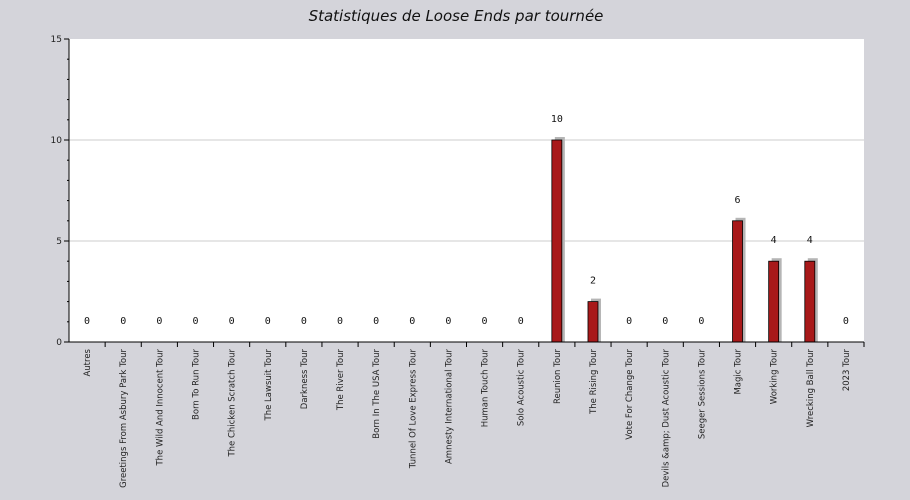 The height and width of the screenshot is (500, 910). I want to click on y-tick-label: 15, so click(56, 40).